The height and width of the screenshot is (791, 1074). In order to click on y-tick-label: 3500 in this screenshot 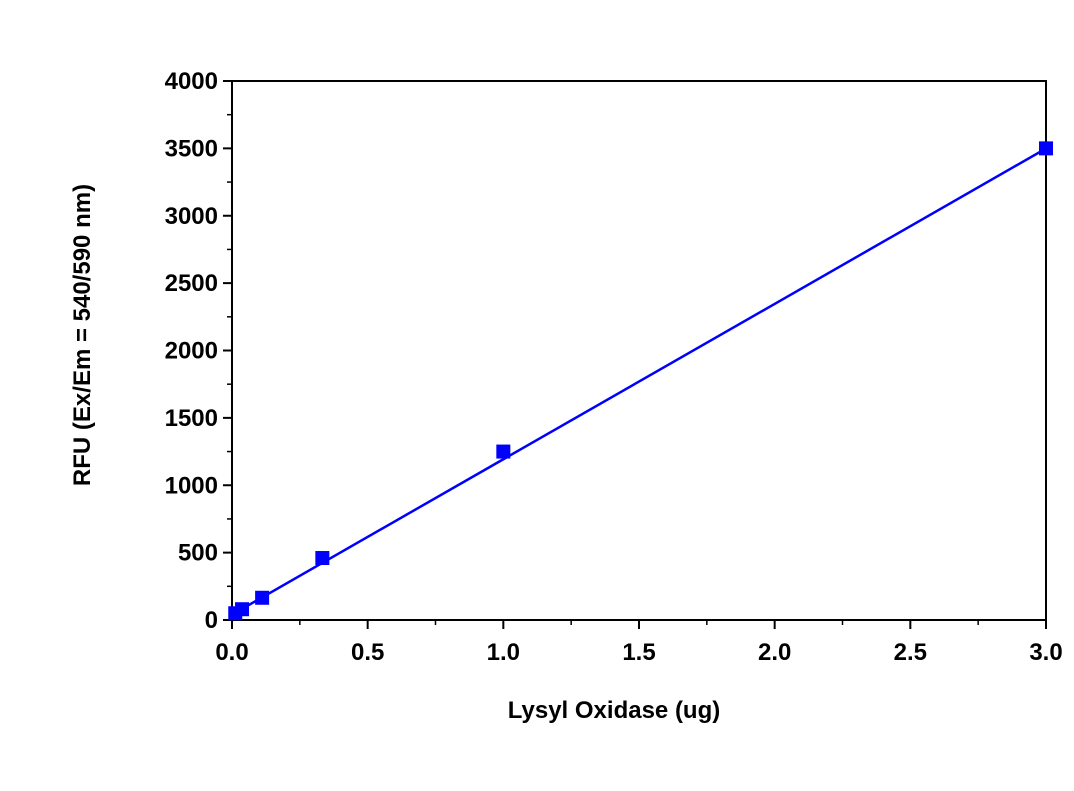, I will do `click(191, 148)`.